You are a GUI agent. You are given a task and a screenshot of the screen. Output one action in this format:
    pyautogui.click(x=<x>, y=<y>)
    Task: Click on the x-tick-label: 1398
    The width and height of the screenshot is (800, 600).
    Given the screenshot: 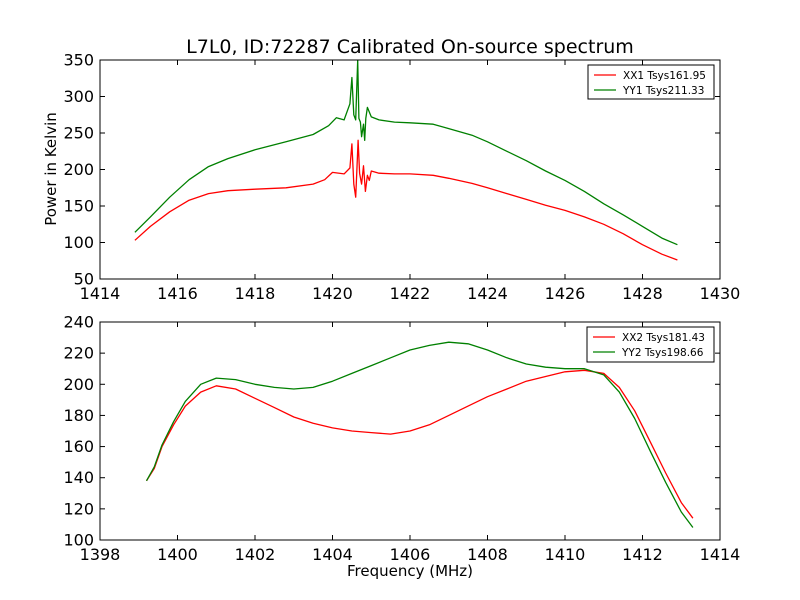 What is the action you would take?
    pyautogui.click(x=100, y=554)
    